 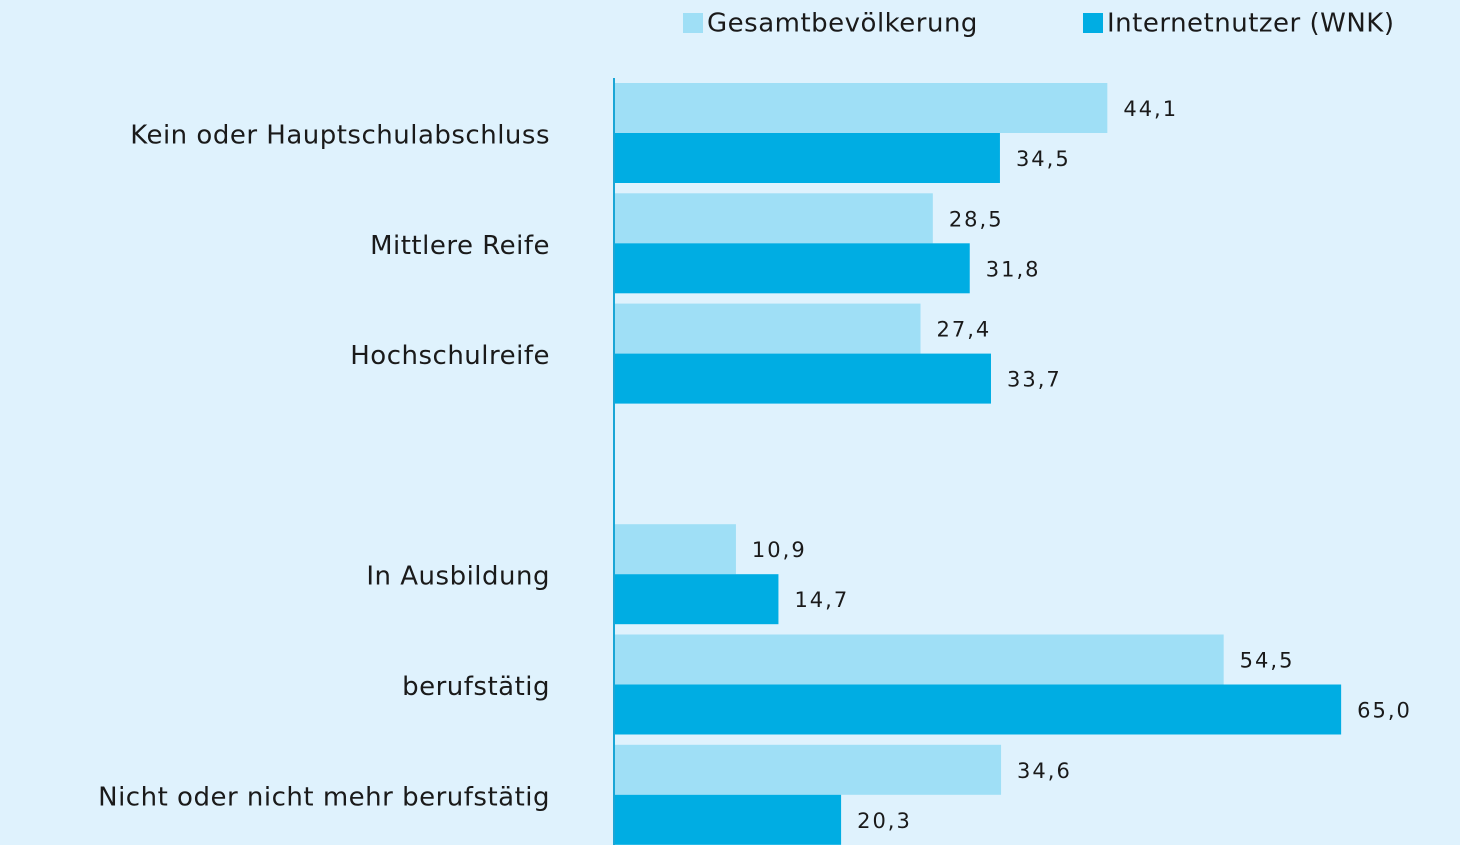 I want to click on value-label: 54,5, so click(x=1267, y=661).